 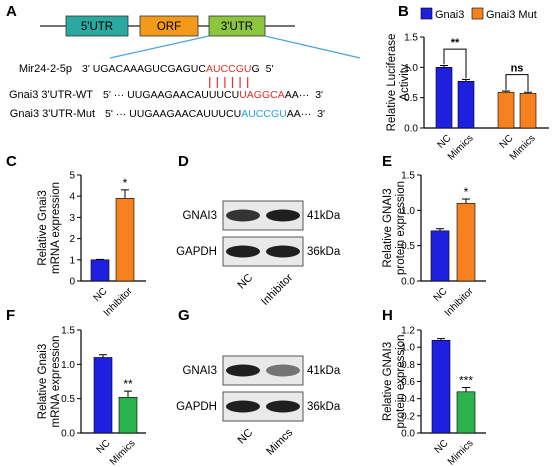 What do you see at coordinates (387, 161) in the screenshot?
I see `panel-letter-e: E` at bounding box center [387, 161].